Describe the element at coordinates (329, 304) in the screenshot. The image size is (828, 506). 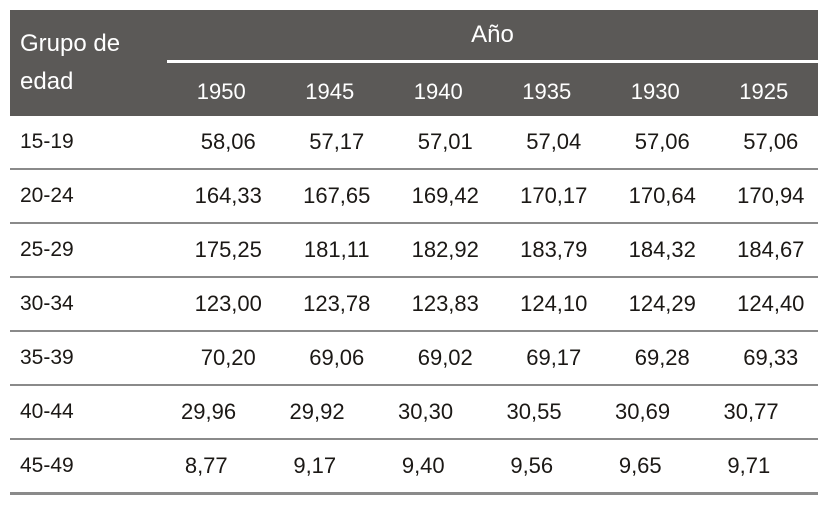
I see `value-cell: 123,78` at that location.